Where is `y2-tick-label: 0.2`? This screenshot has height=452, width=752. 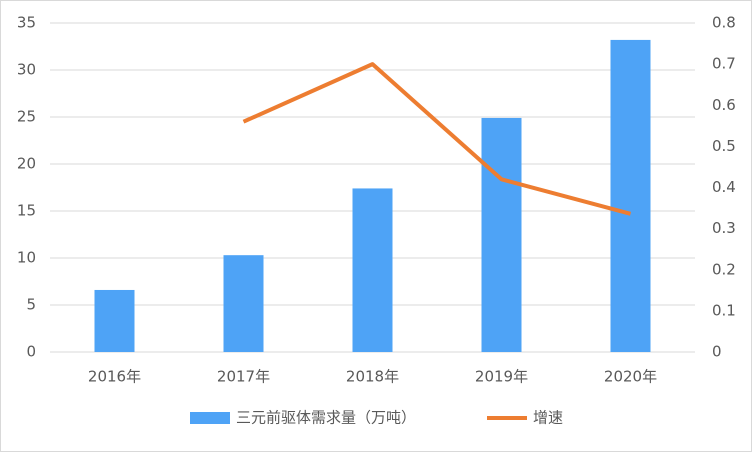 y2-tick-label: 0.2 is located at coordinates (724, 269).